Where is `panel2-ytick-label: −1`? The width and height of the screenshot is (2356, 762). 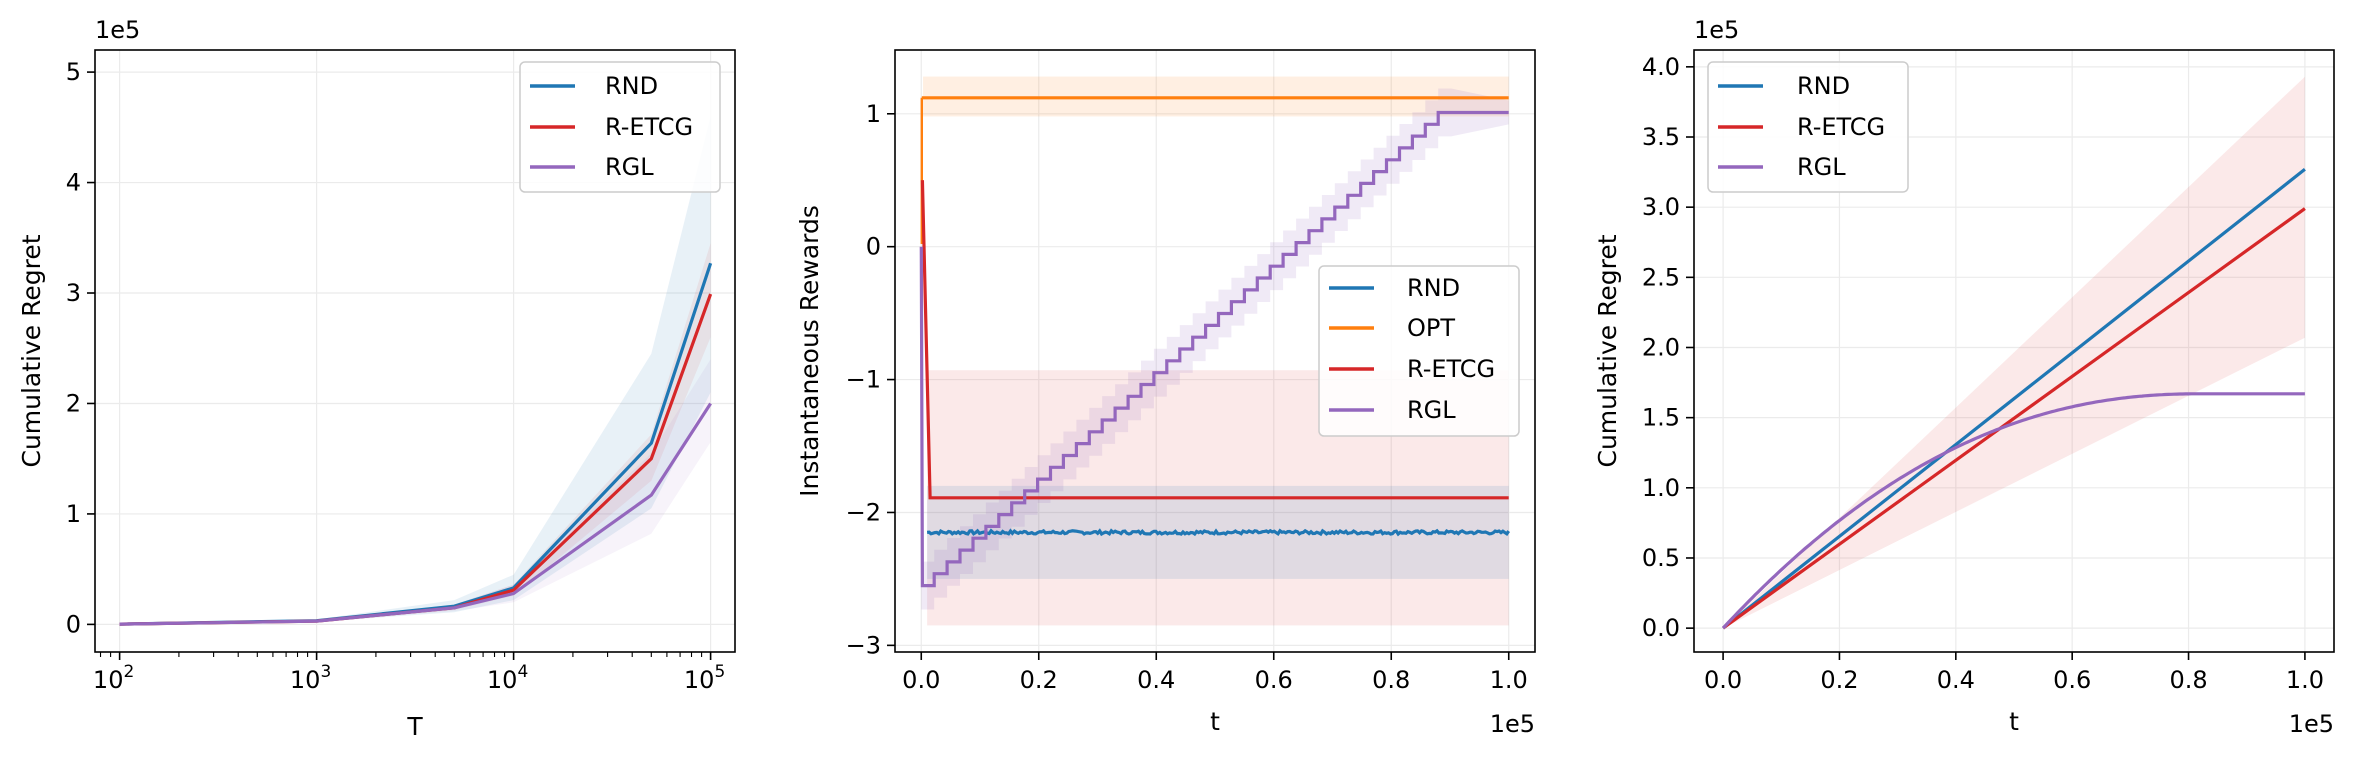 panel2-ytick-label: −1 is located at coordinates (863, 380).